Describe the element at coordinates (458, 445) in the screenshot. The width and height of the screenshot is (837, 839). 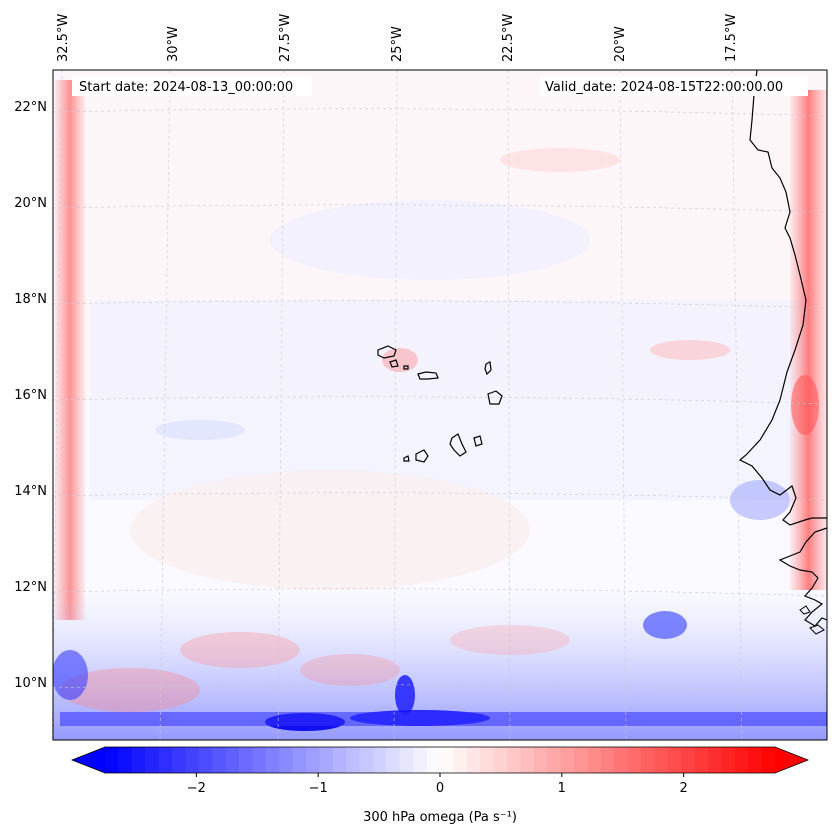
I see `island-santiago` at that location.